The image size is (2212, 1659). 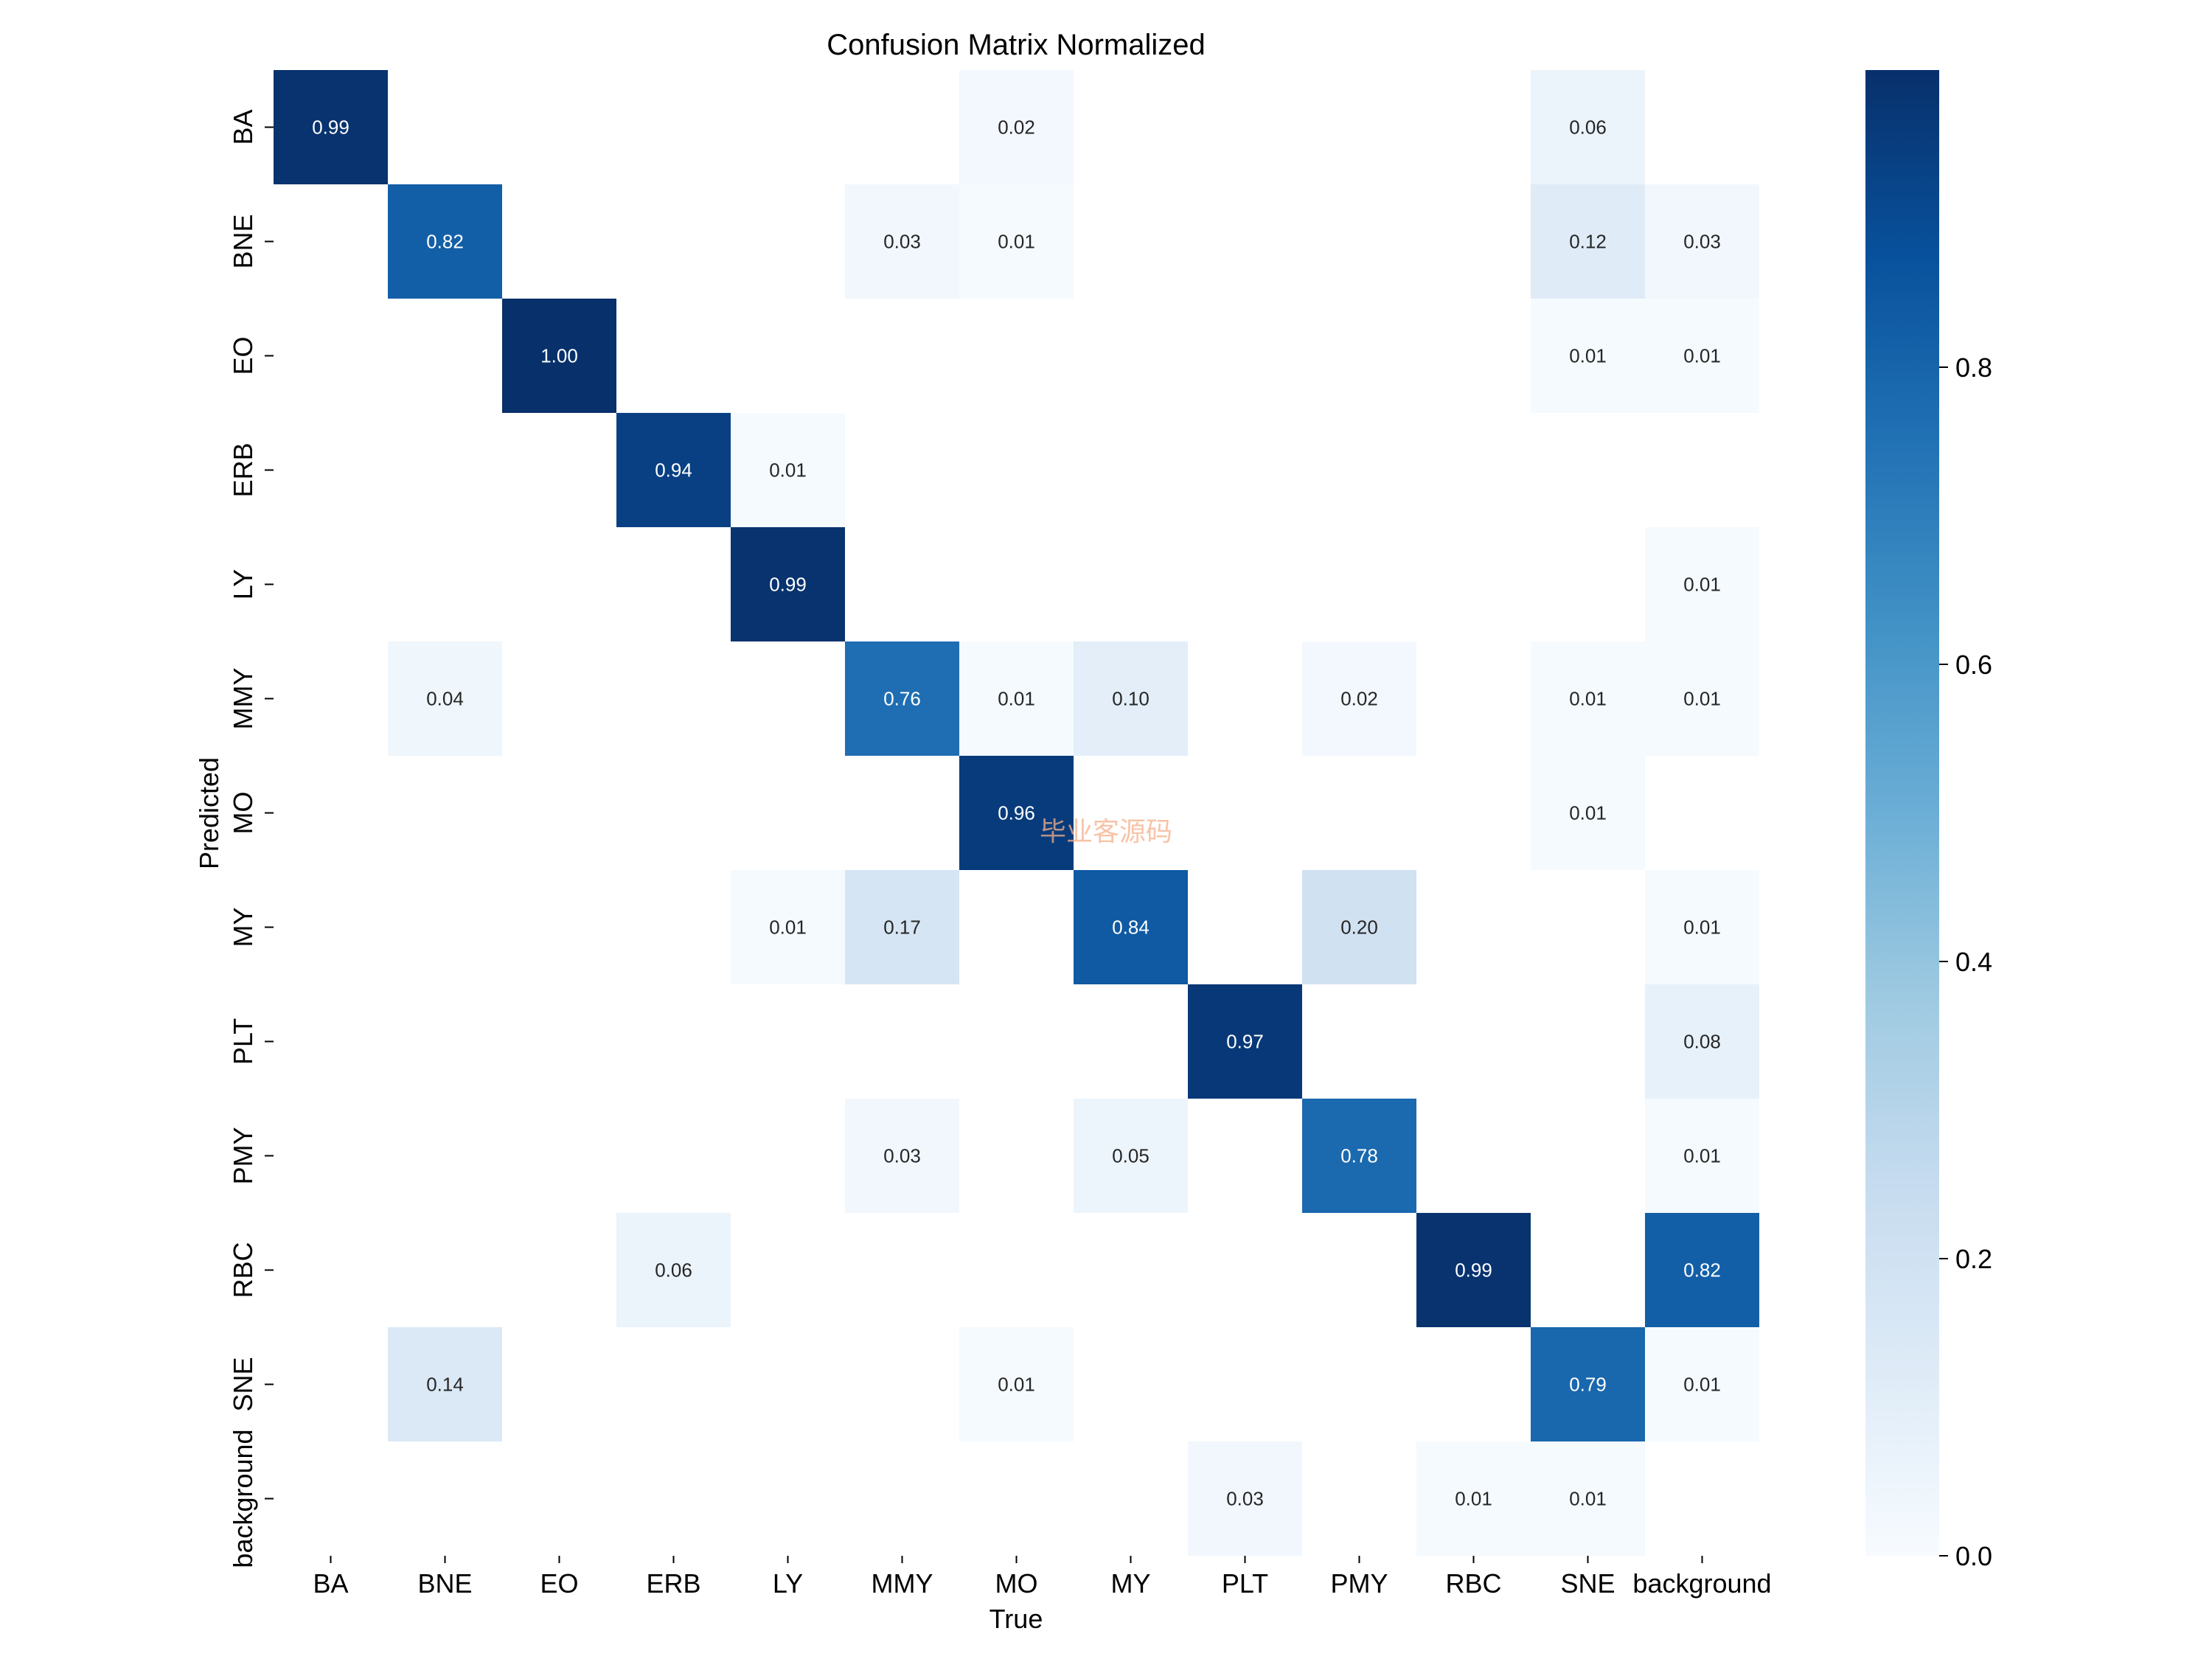 What do you see at coordinates (902, 1583) in the screenshot?
I see `x-tick-label: MMY` at bounding box center [902, 1583].